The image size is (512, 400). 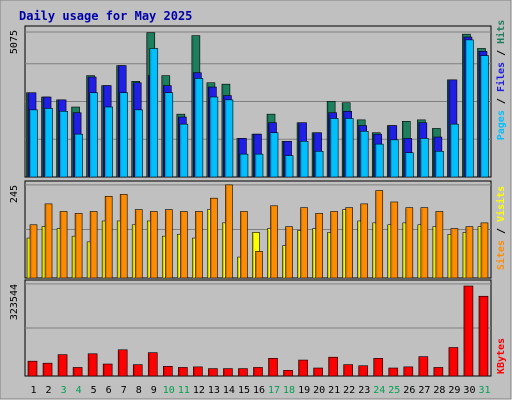 I want to click on x-tick-label: 5, so click(x=94, y=390).